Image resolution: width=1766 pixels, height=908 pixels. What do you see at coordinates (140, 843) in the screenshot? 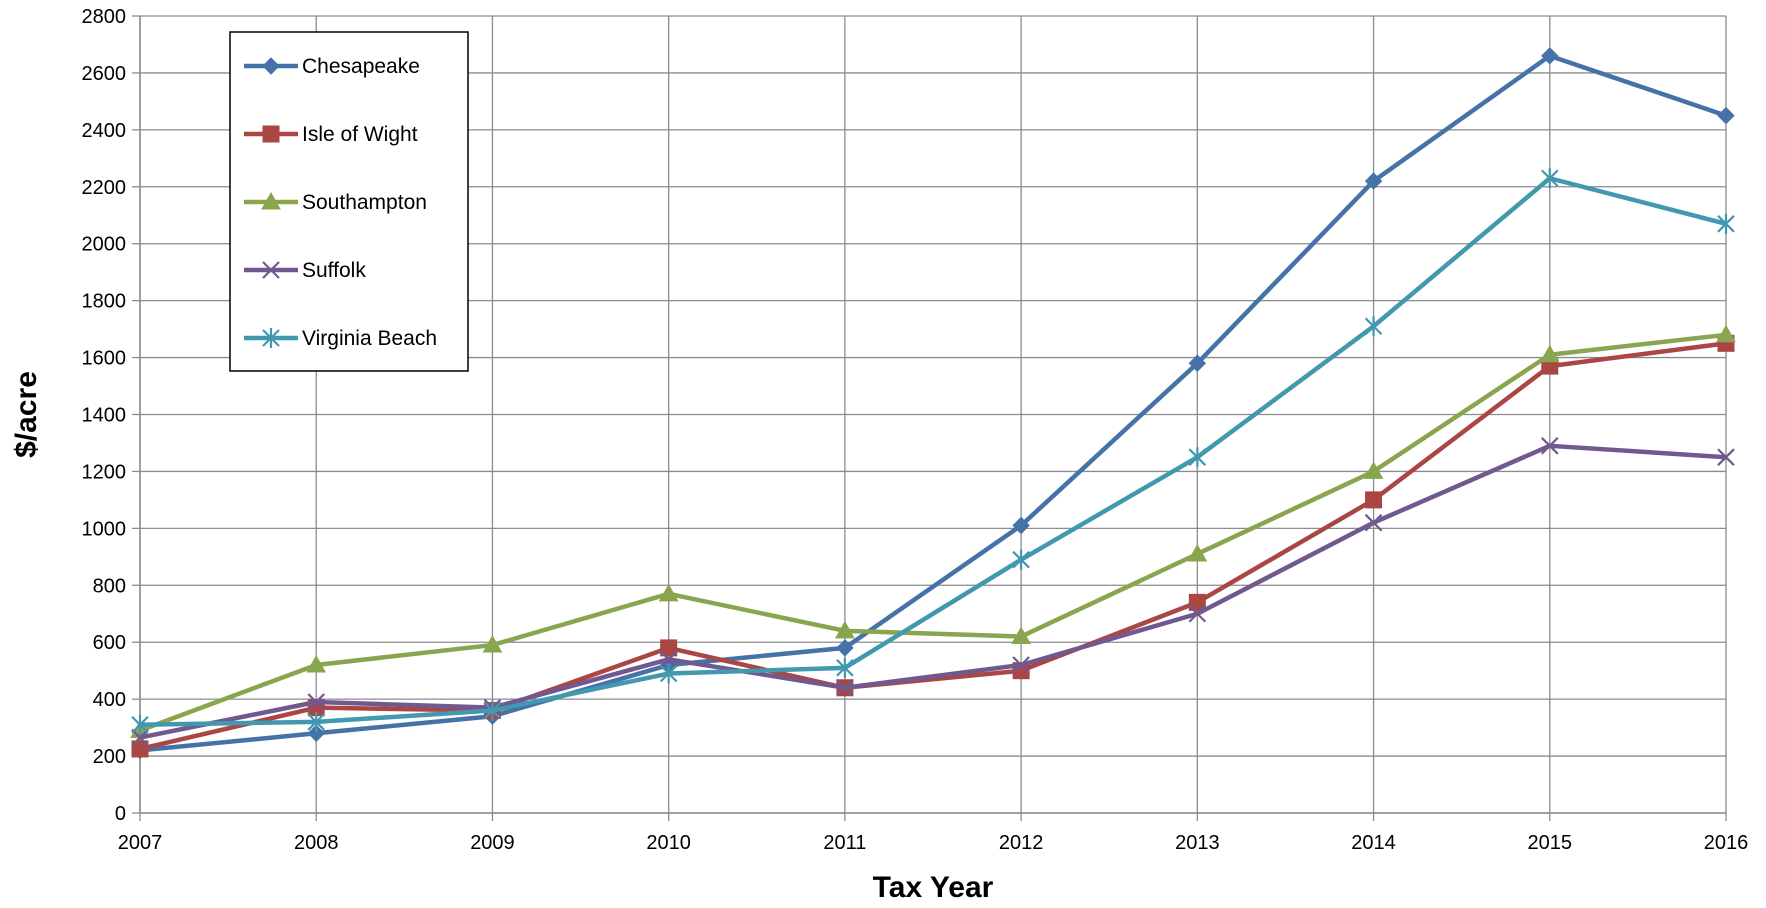
I see `x-tick-label: 2007` at bounding box center [140, 843].